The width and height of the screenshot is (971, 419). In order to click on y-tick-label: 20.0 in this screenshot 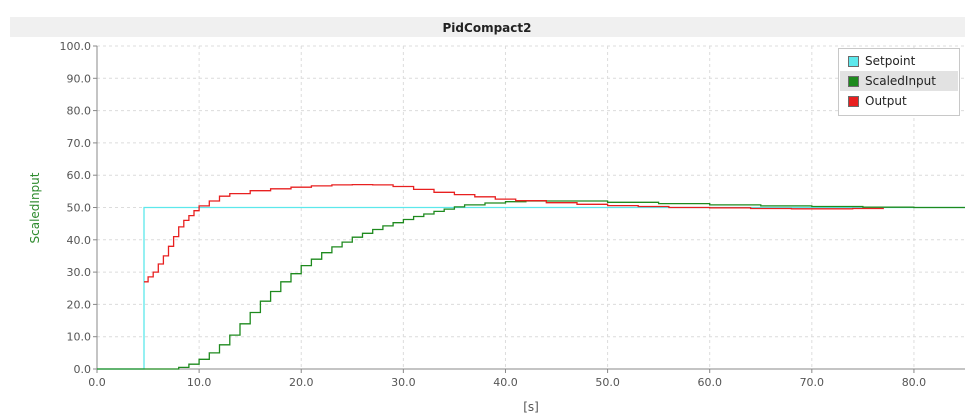, I will do `click(79, 304)`.